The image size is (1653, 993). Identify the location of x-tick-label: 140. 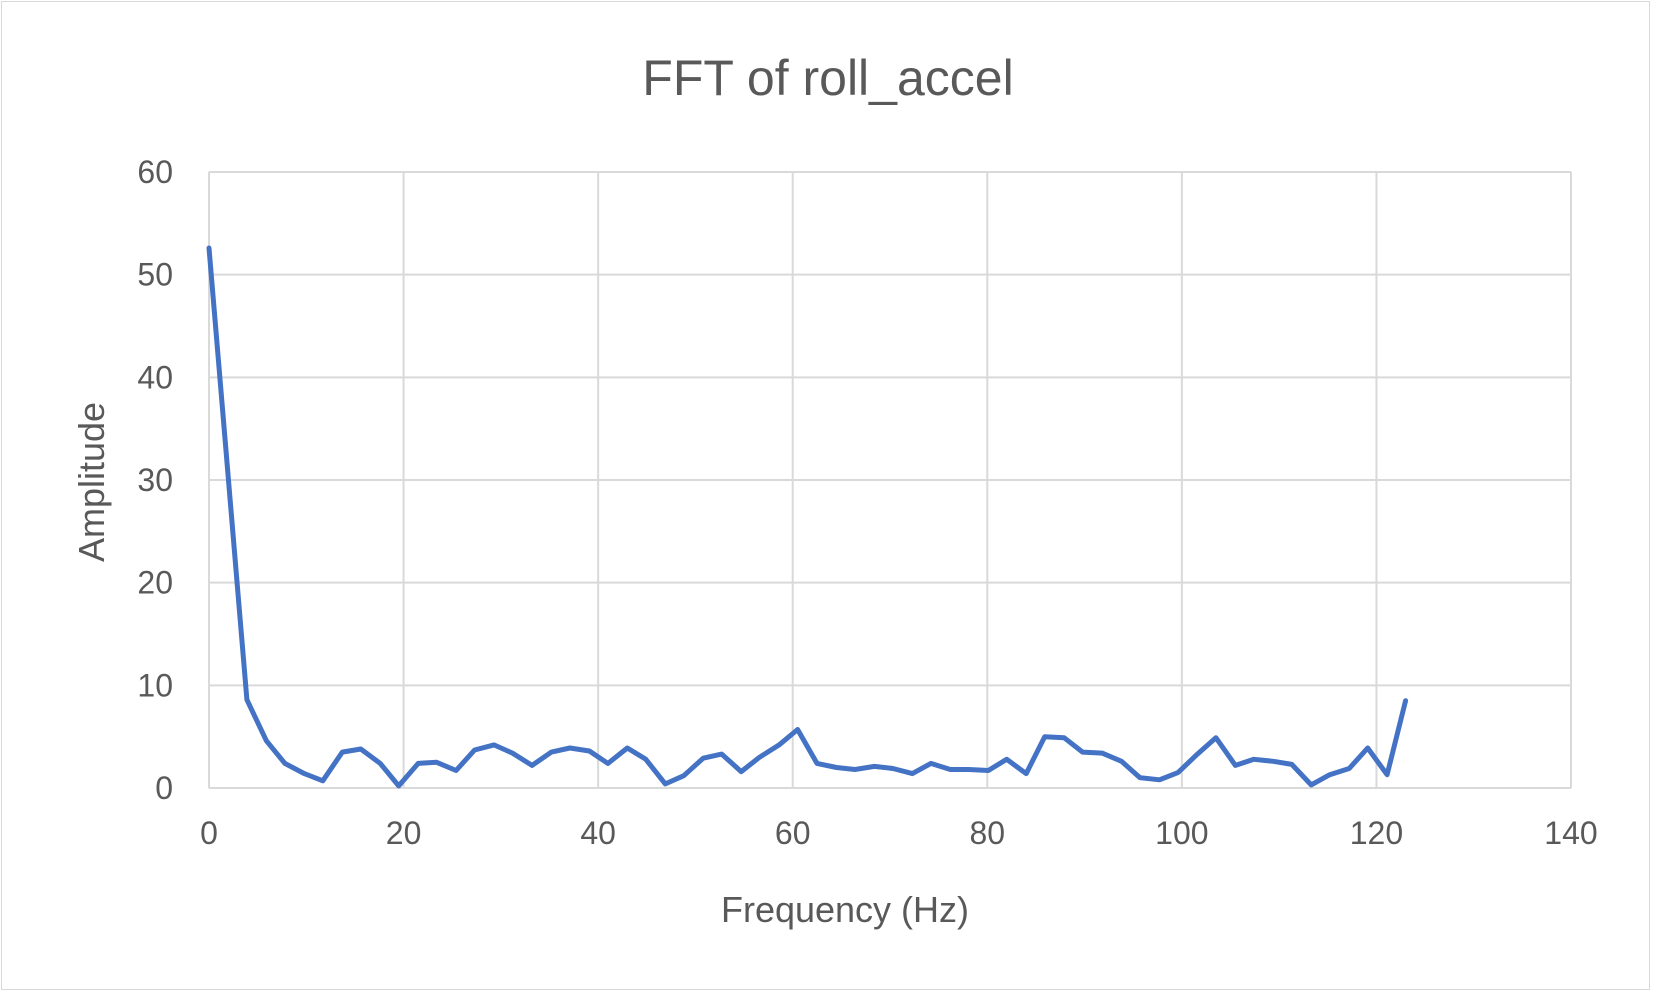
(1570, 833).